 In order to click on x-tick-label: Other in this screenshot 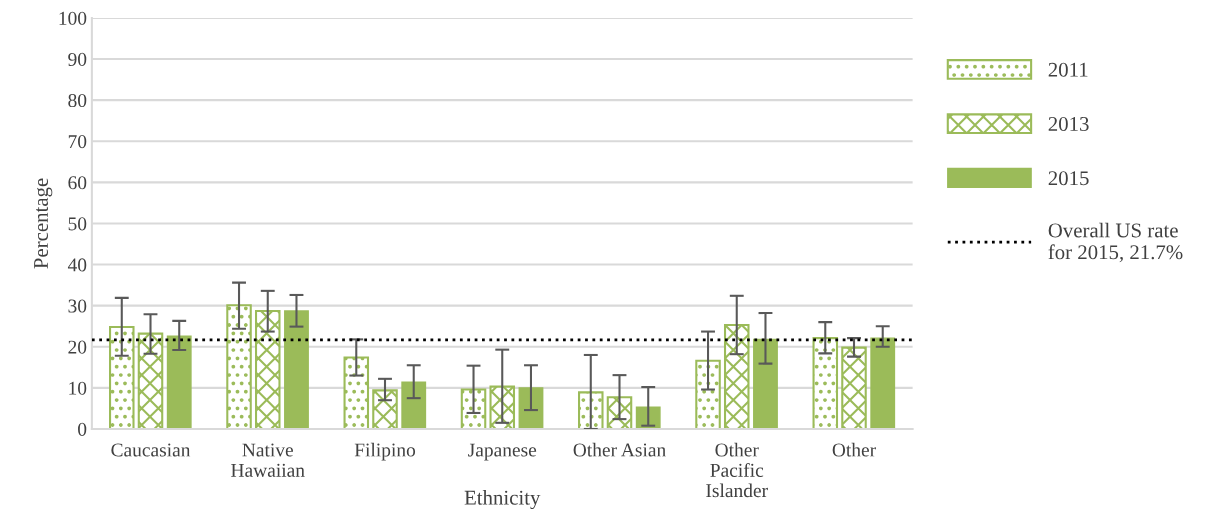, I will do `click(854, 449)`.